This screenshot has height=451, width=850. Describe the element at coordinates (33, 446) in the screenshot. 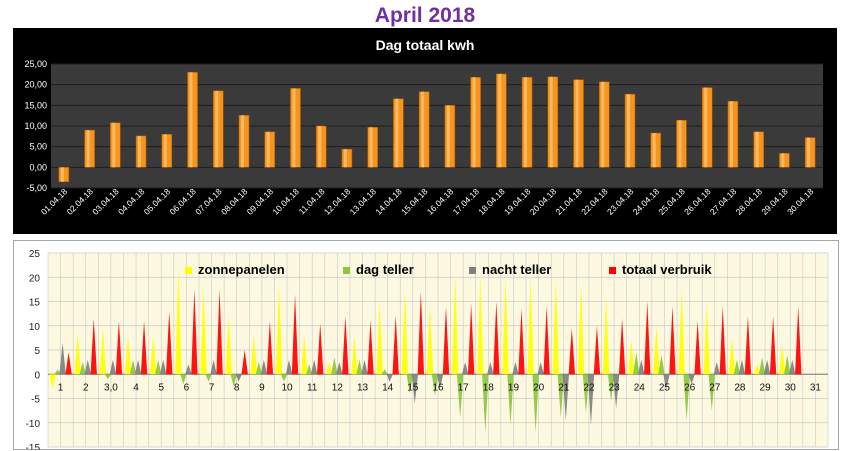

I see `y-tick-label: -15` at that location.